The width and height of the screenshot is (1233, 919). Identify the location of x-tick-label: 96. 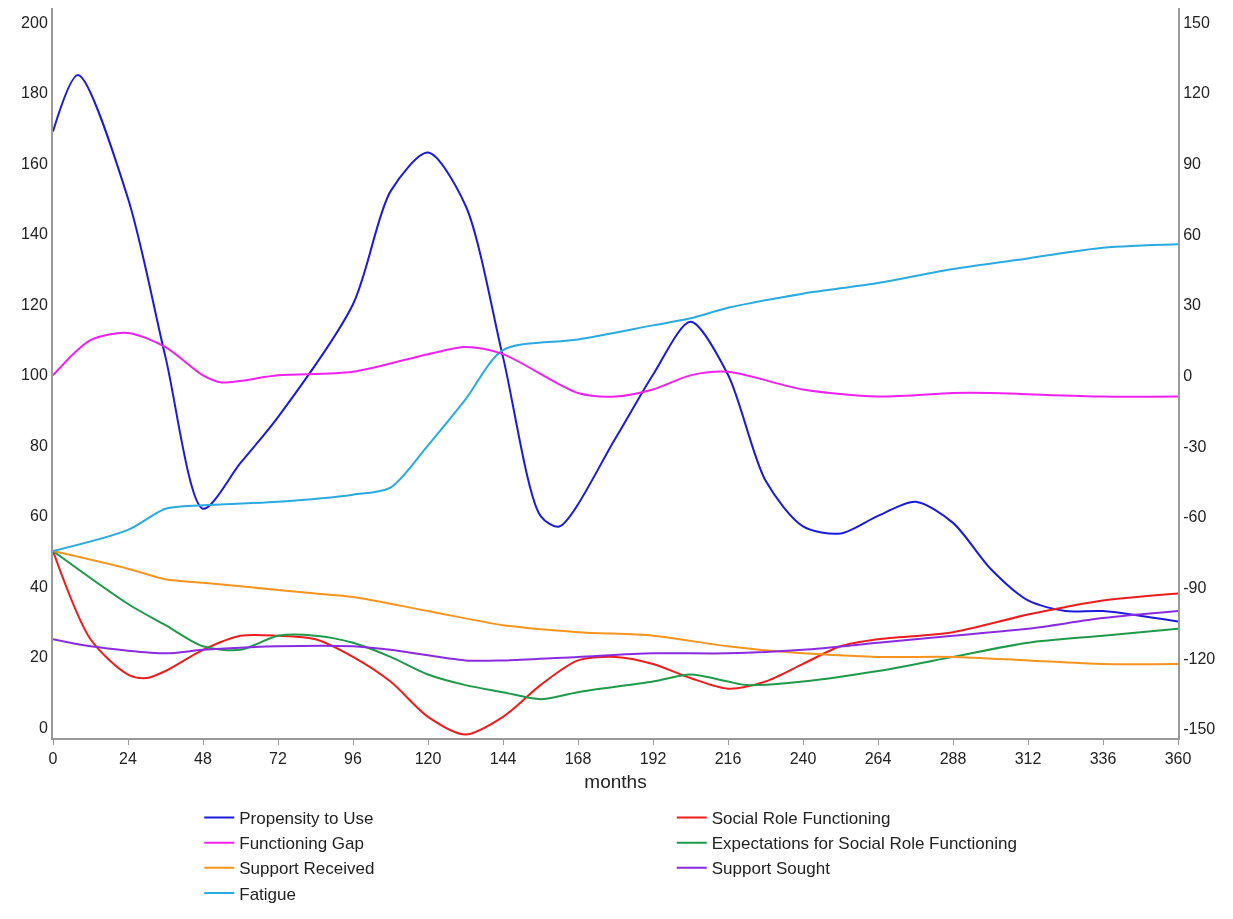
(353, 759).